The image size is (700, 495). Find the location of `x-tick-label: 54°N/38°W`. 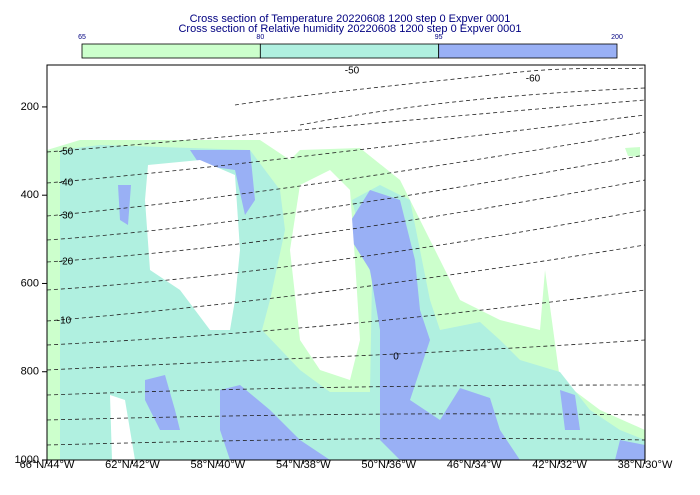

x-tick-label: 54°N/38°W is located at coordinates (303, 465).